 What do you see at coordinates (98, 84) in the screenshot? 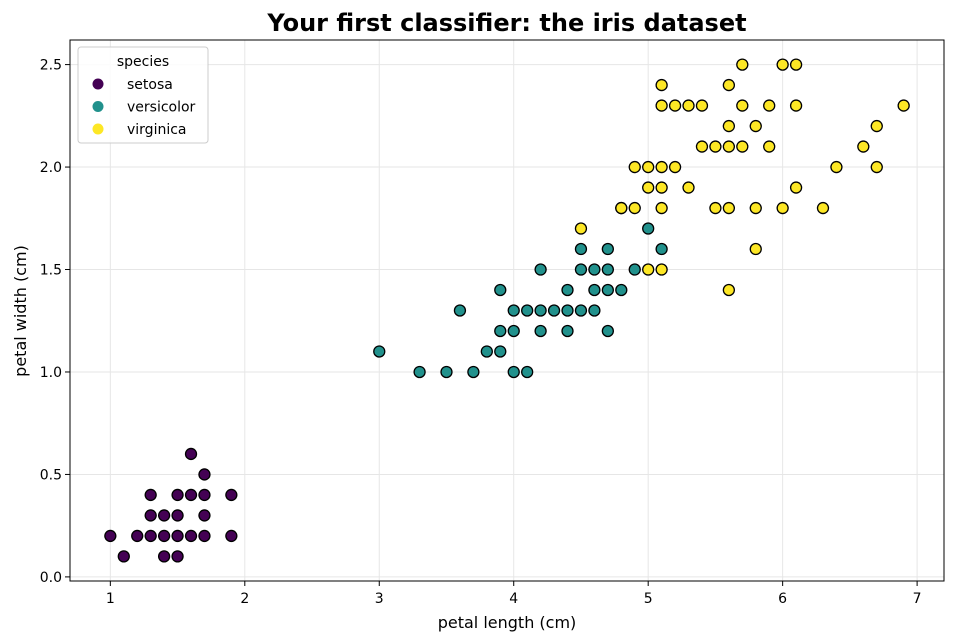
I see `legend-marker-setosa` at bounding box center [98, 84].